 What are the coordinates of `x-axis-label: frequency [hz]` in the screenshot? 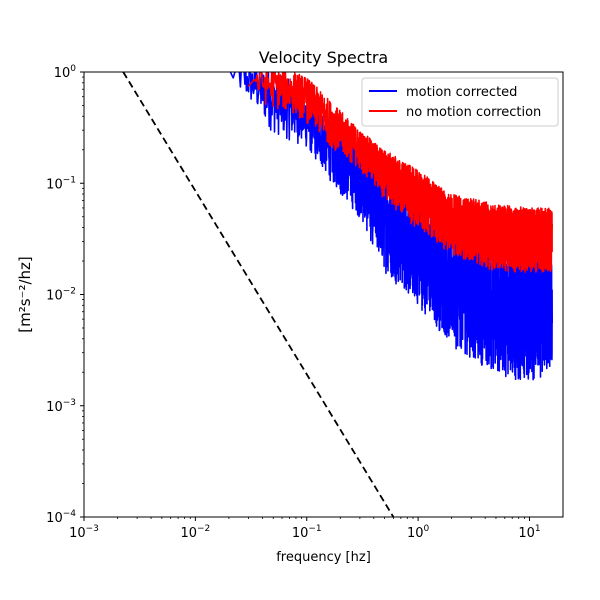 It's located at (323, 557).